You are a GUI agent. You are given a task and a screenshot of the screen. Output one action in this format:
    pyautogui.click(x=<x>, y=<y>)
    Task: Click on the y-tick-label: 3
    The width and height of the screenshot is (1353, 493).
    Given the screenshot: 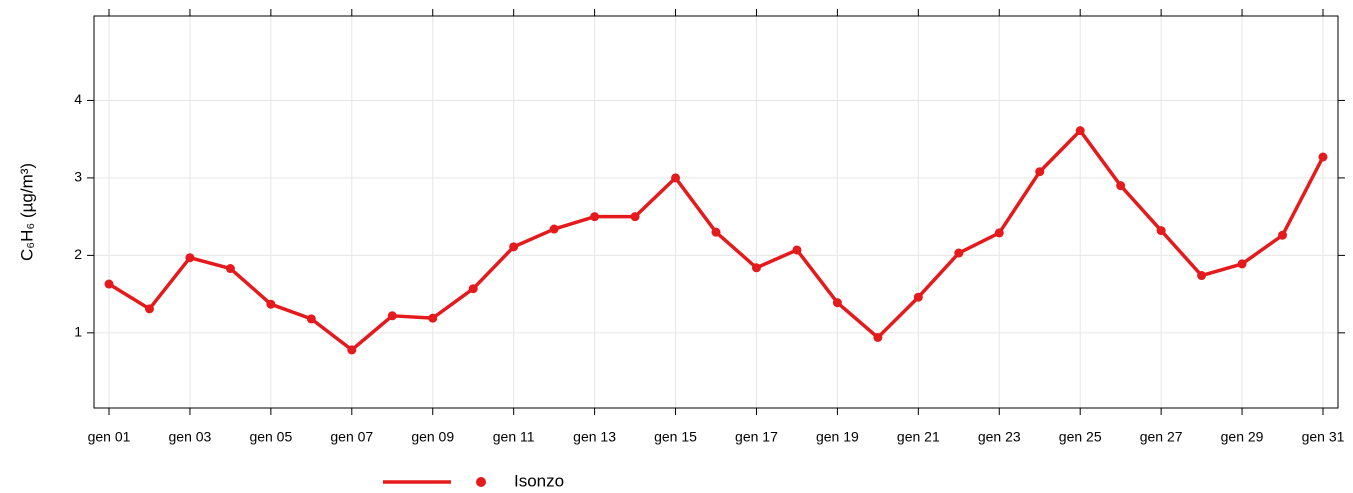 What is the action you would take?
    pyautogui.click(x=78, y=177)
    